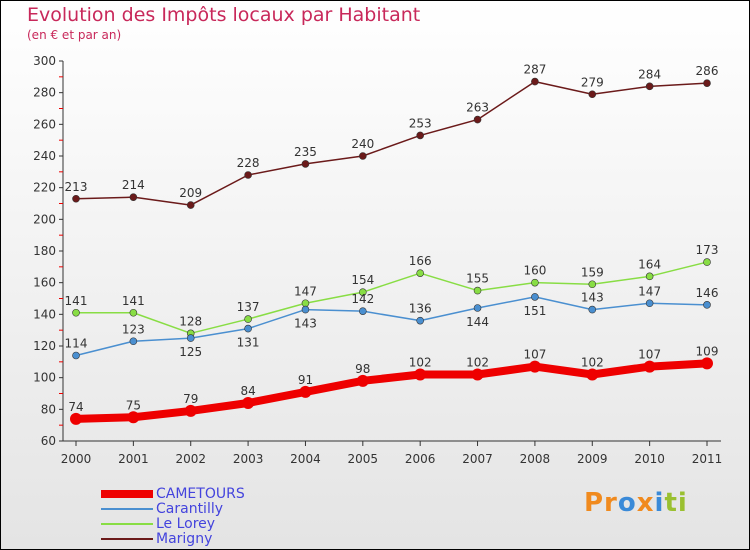  Describe the element at coordinates (649, 264) in the screenshot. I see `data-label: 164` at that location.